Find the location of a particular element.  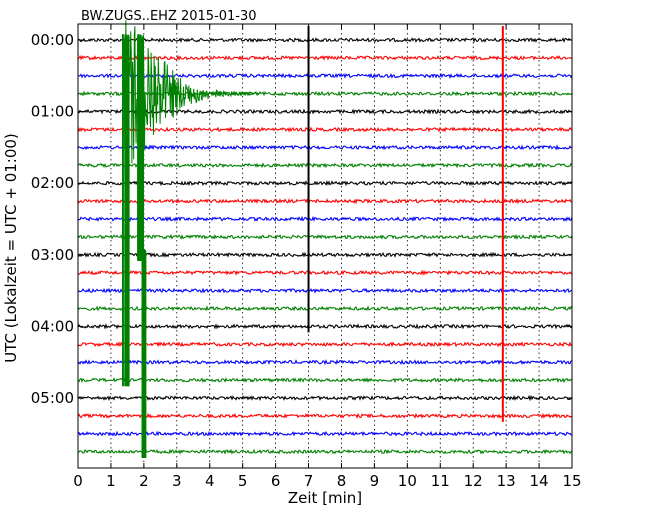

chart-title: BW.ZUGS..EHZ 2015-01-30 is located at coordinates (169, 16).